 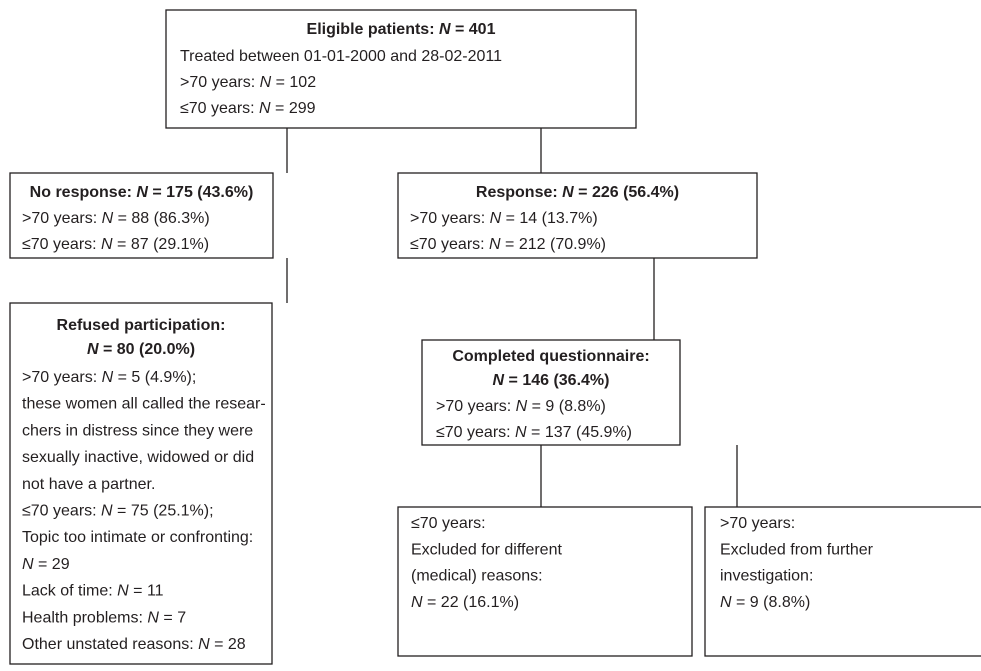 I want to click on box-line: not have a partner., so click(x=88, y=484).